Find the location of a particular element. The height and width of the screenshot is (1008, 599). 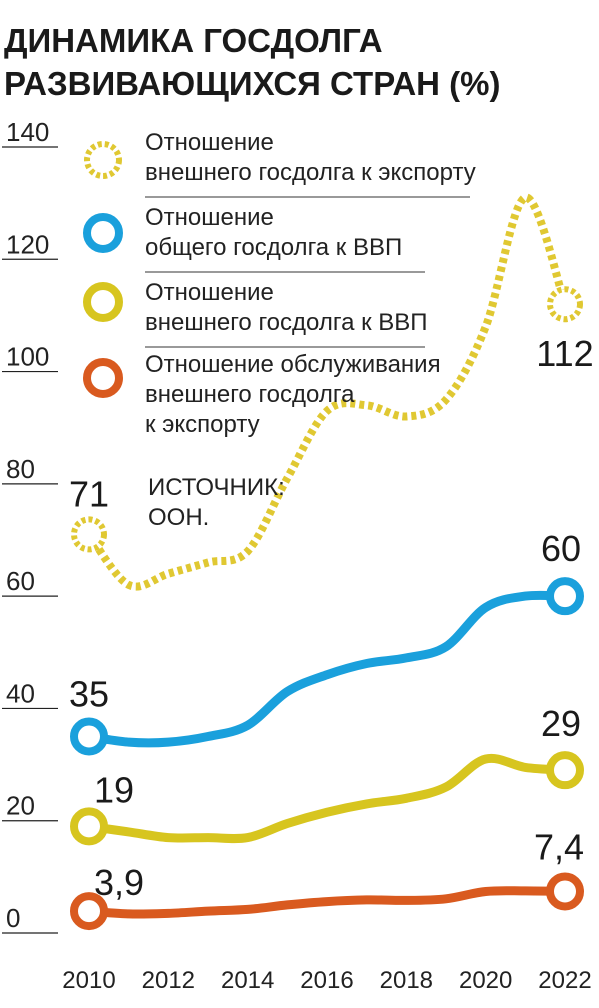

y-axis: 0 20 40 60 80 100 120 140 is located at coordinates (30, 525).